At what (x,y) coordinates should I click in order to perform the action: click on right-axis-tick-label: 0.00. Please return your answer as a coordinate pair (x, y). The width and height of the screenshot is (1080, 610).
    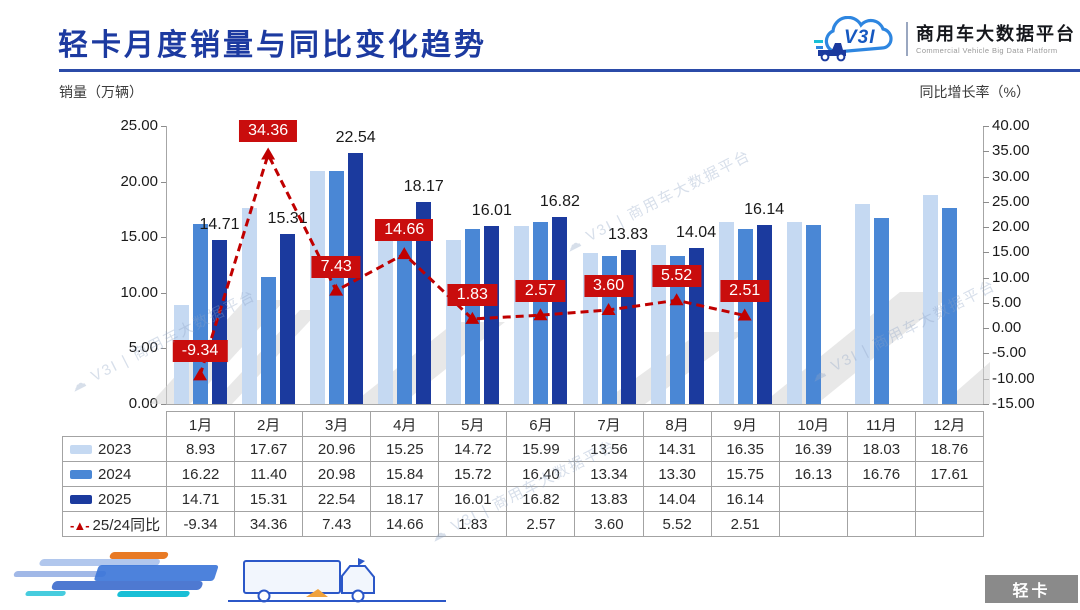
    Looking at the image, I should click on (1007, 328).